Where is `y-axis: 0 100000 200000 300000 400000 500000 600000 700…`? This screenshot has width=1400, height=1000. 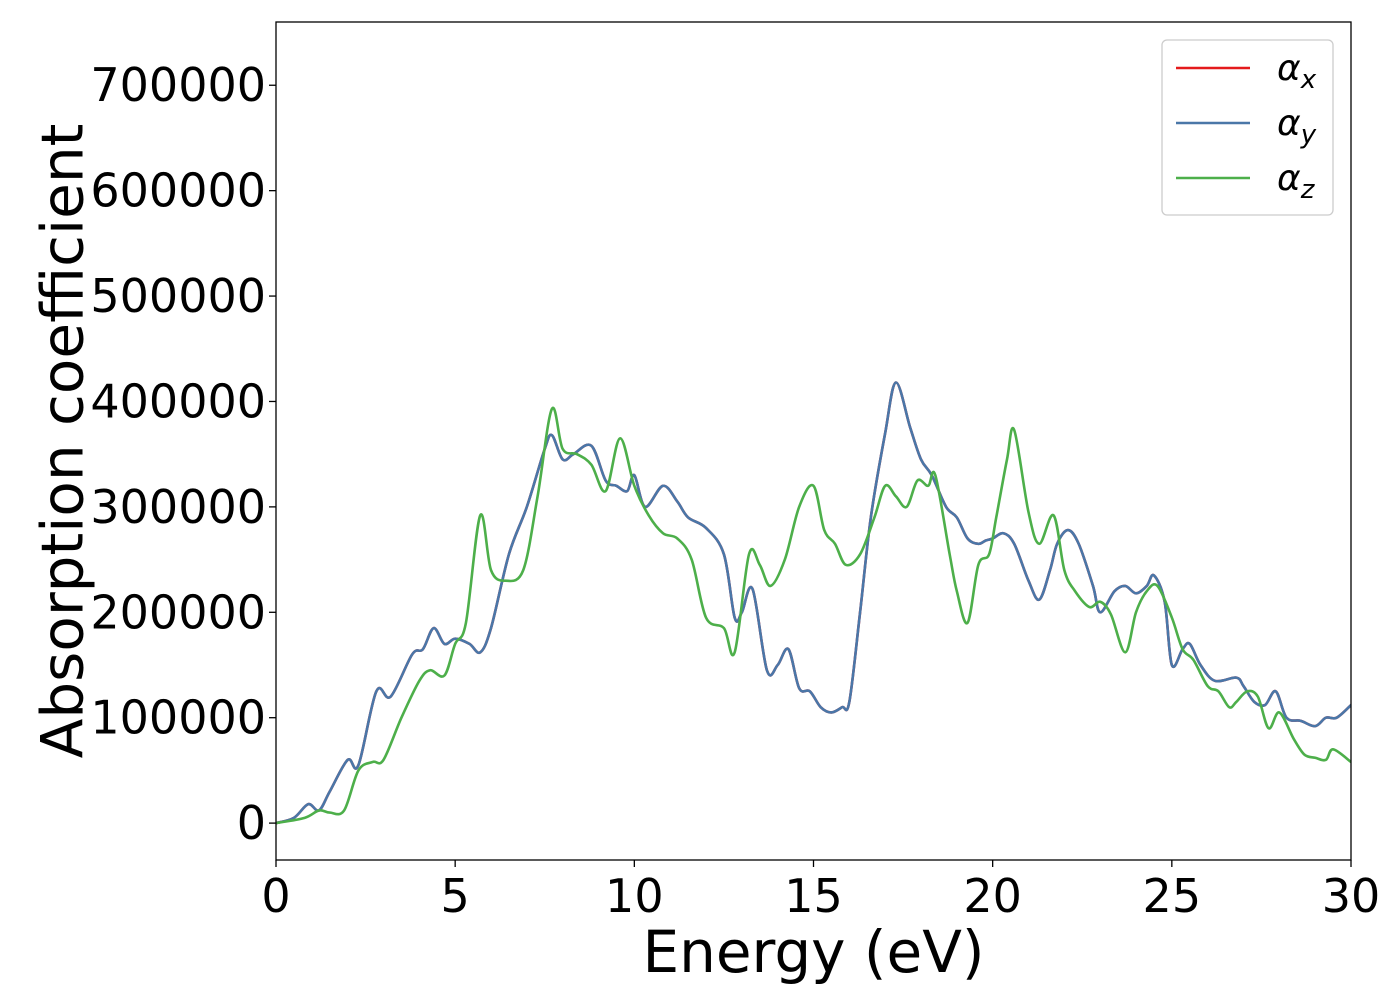 y-axis: 0 100000 200000 300000 400000 500000 600000 700… is located at coordinates (183, 454).